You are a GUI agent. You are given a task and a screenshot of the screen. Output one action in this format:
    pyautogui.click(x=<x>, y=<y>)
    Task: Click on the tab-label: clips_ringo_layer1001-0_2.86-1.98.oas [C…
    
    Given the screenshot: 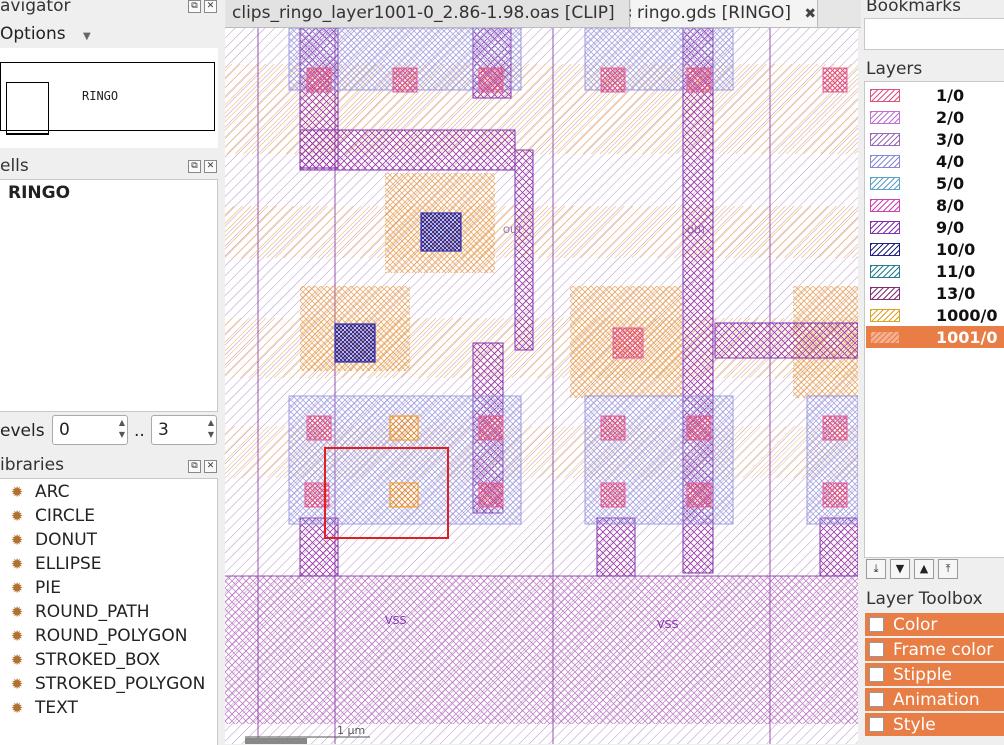 What is the action you would take?
    pyautogui.click(x=423, y=13)
    